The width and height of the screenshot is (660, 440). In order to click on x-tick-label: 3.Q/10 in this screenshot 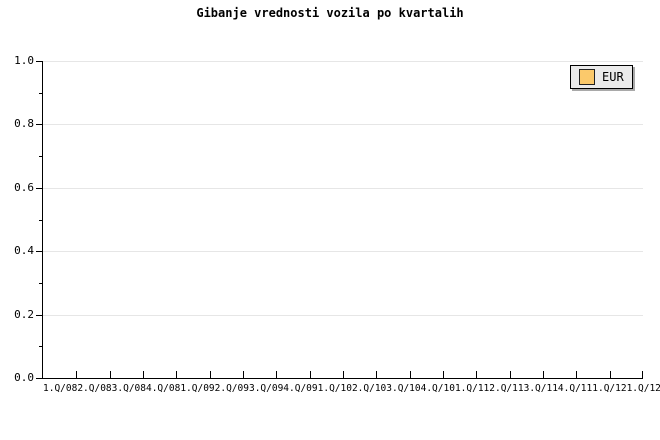, I will do `click(403, 388)`.